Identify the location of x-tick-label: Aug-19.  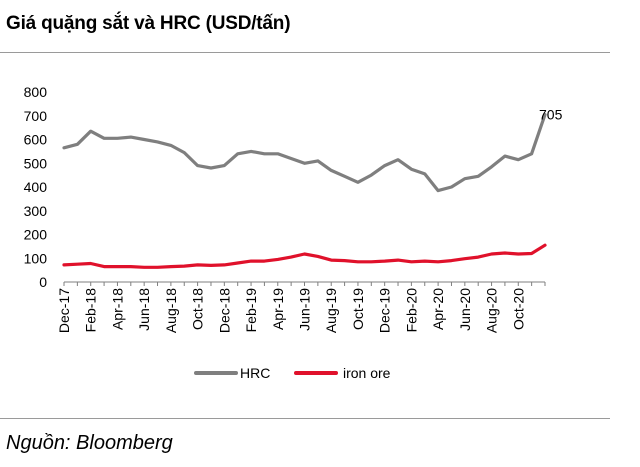
(331, 310).